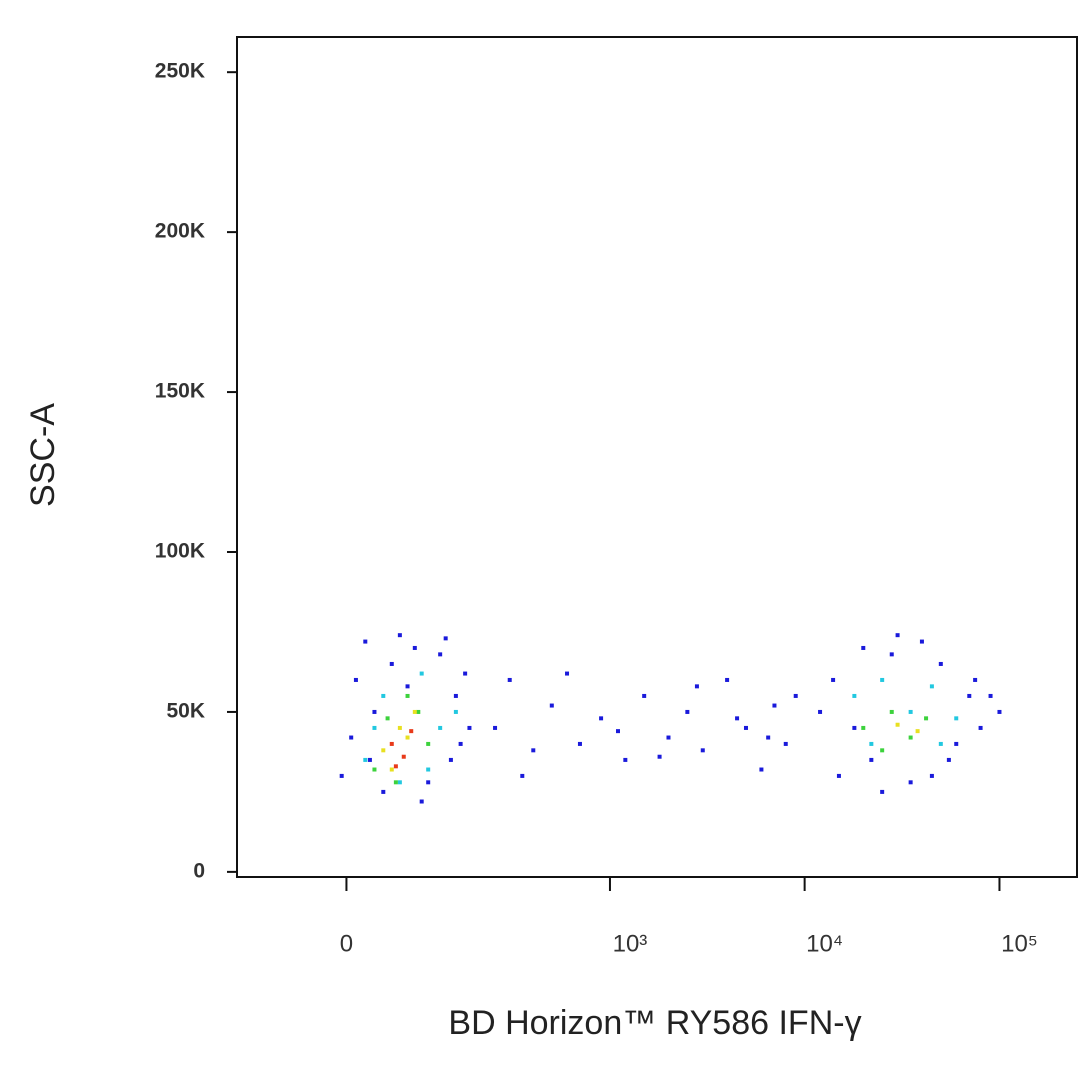 The image size is (1085, 1086). What do you see at coordinates (654, 1023) in the screenshot?
I see `x-axis-title: BD Horizon™ RY586 IFN-γ` at bounding box center [654, 1023].